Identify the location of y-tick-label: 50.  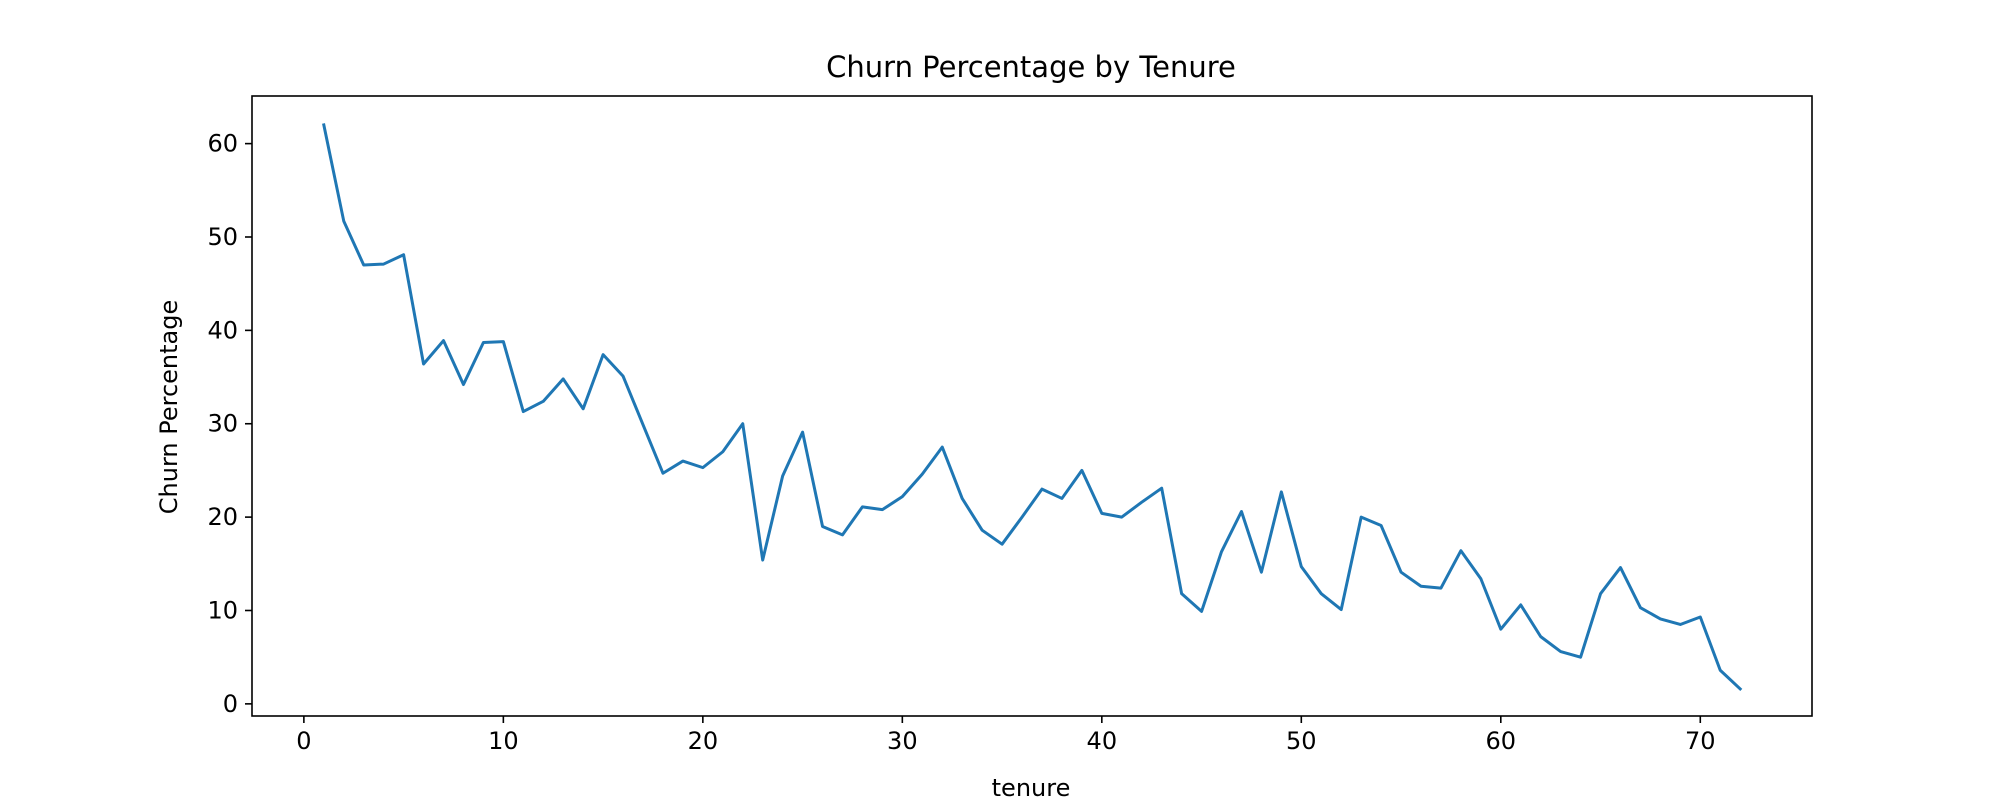
(222, 237).